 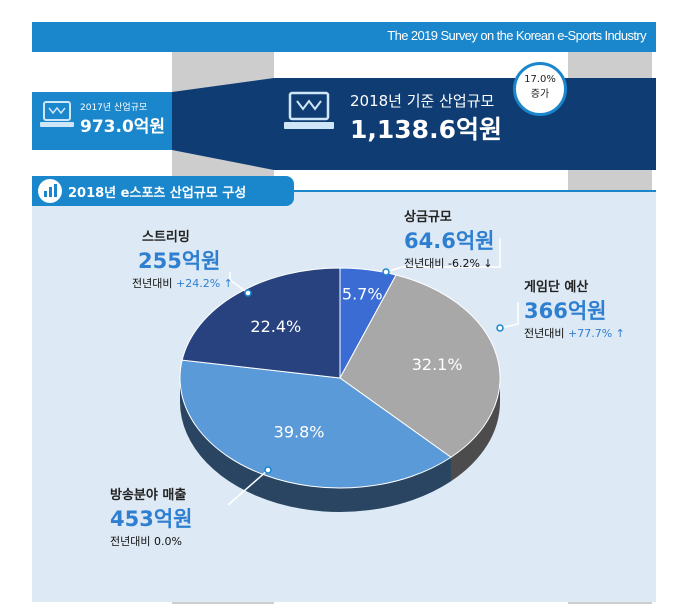 I want to click on callout-prize: 상금규모 64.6억원 전년대비 -6.2% ↓, so click(x=449, y=238).